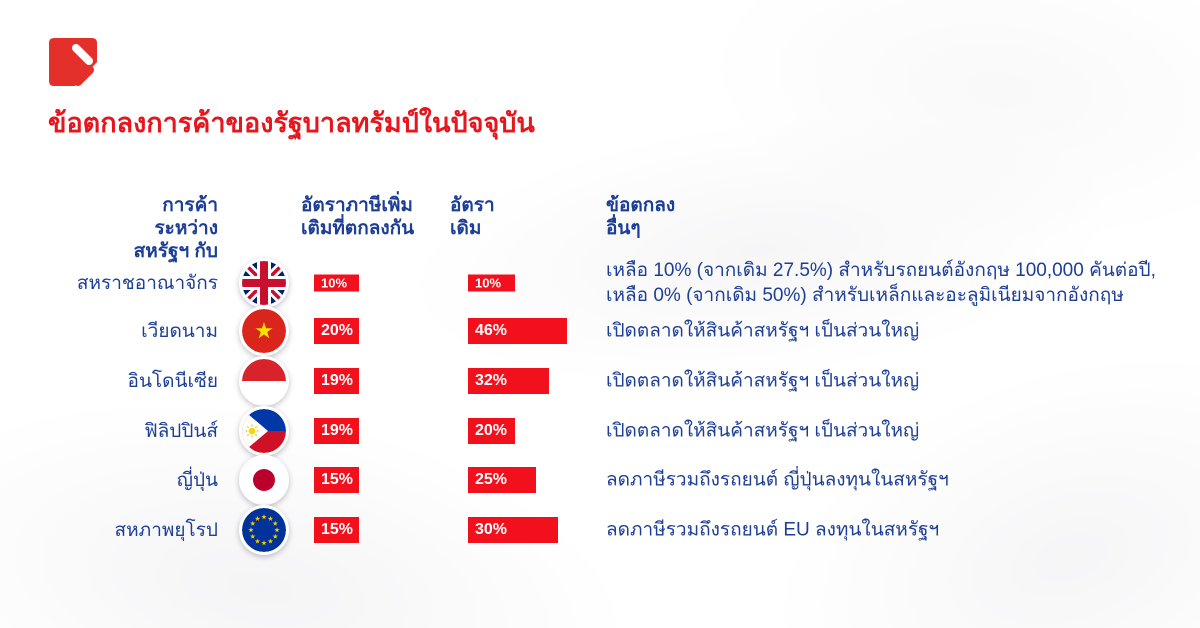  Describe the element at coordinates (777, 480) in the screenshot. I see `row-note: ลดภาษีรวมถึงรถยนต์ ญี่ปุ่นลงทุนในสหรัฐฯ` at that location.